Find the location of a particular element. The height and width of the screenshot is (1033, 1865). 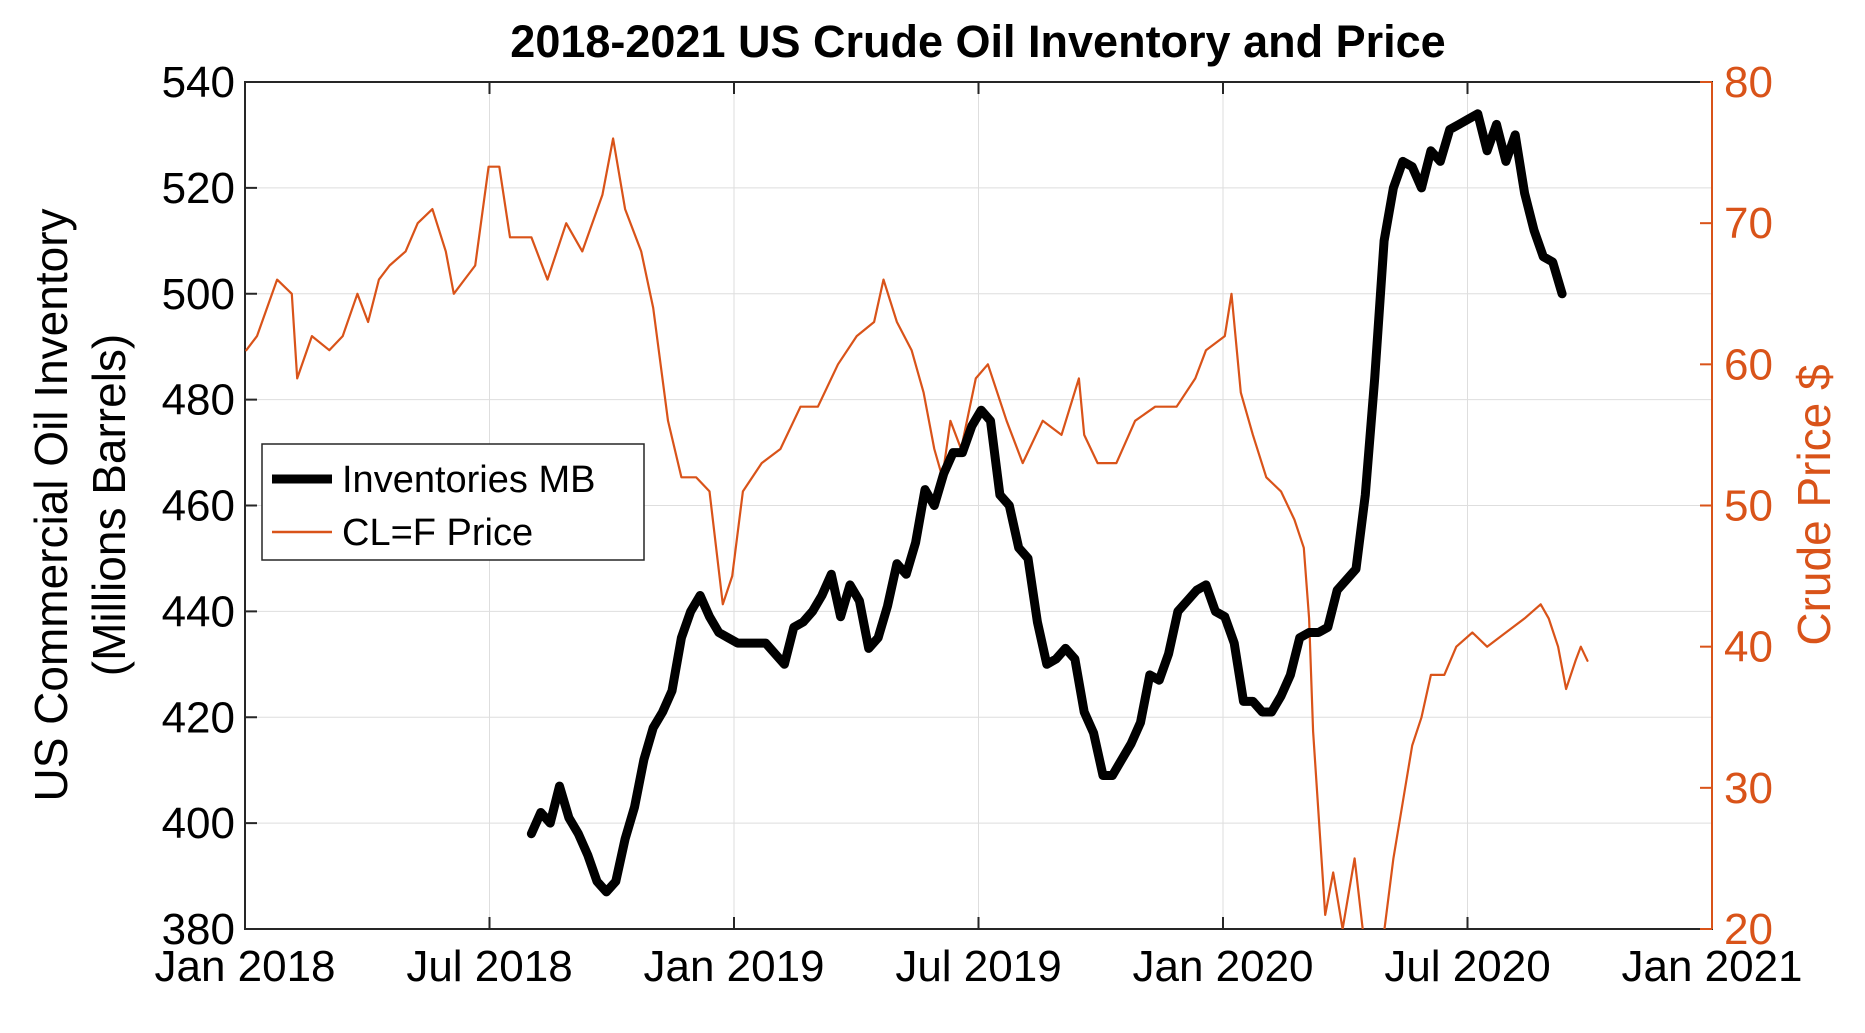

y-left-axis-label: US Commercial Oil Inventory is located at coordinates (51, 504).